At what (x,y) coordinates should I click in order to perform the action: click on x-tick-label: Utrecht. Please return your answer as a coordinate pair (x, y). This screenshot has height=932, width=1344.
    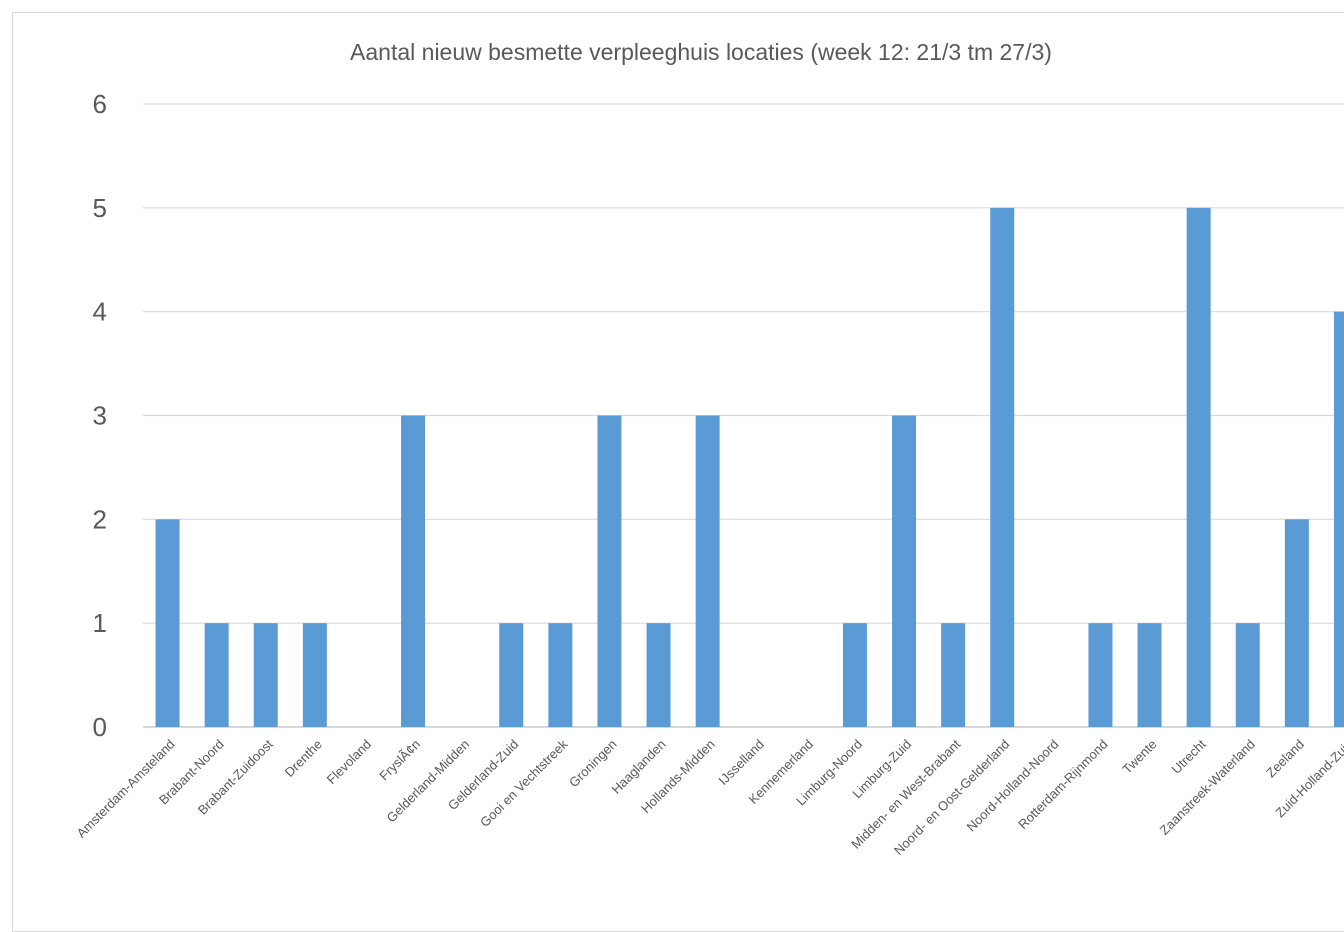
    Looking at the image, I should click on (1189, 756).